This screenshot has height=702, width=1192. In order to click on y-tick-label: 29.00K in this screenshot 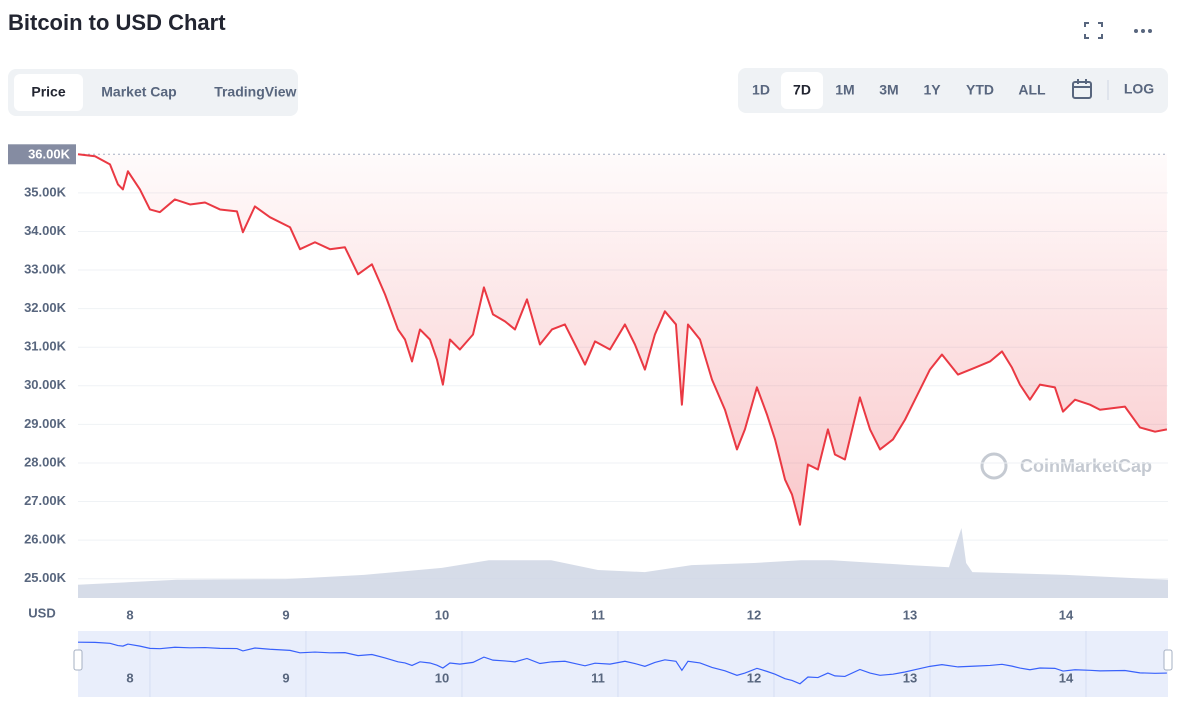, I will do `click(45, 423)`.